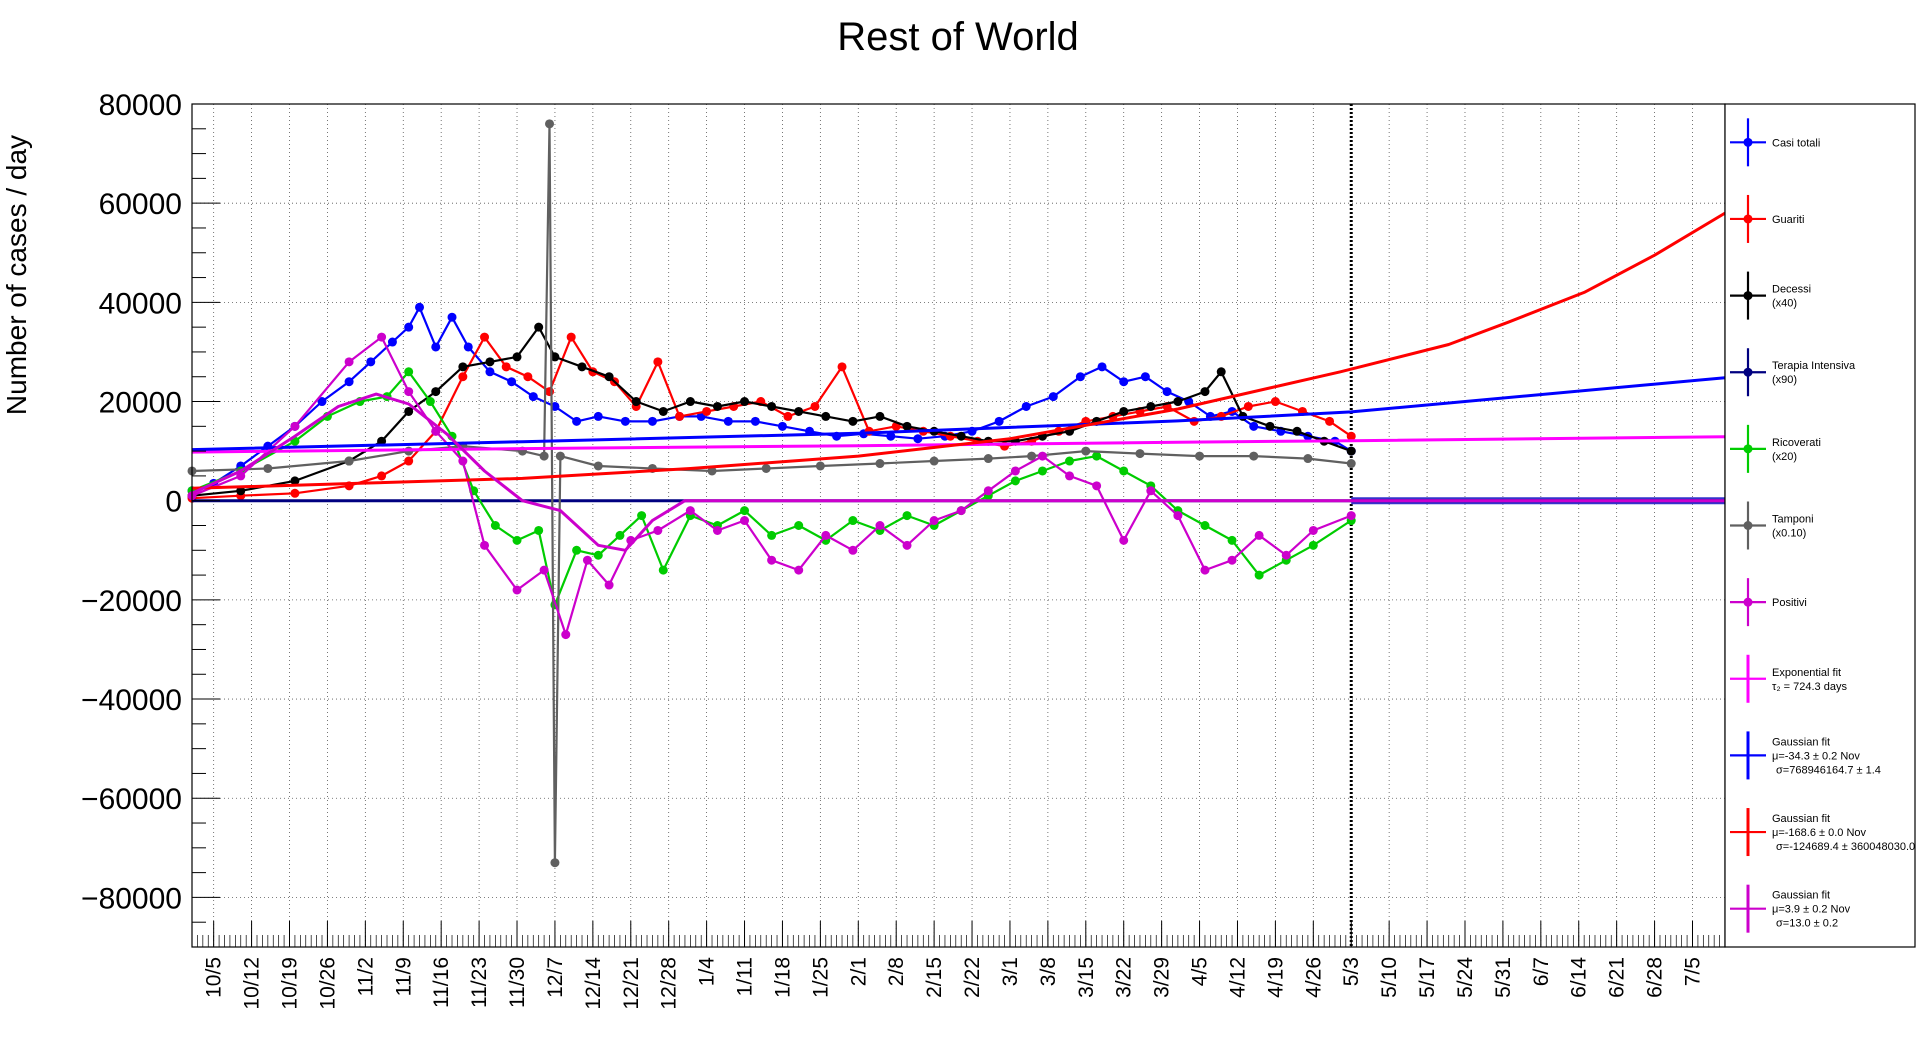 The width and height of the screenshot is (1916, 1052). I want to click on chart-title: Rest of World, so click(958, 37).